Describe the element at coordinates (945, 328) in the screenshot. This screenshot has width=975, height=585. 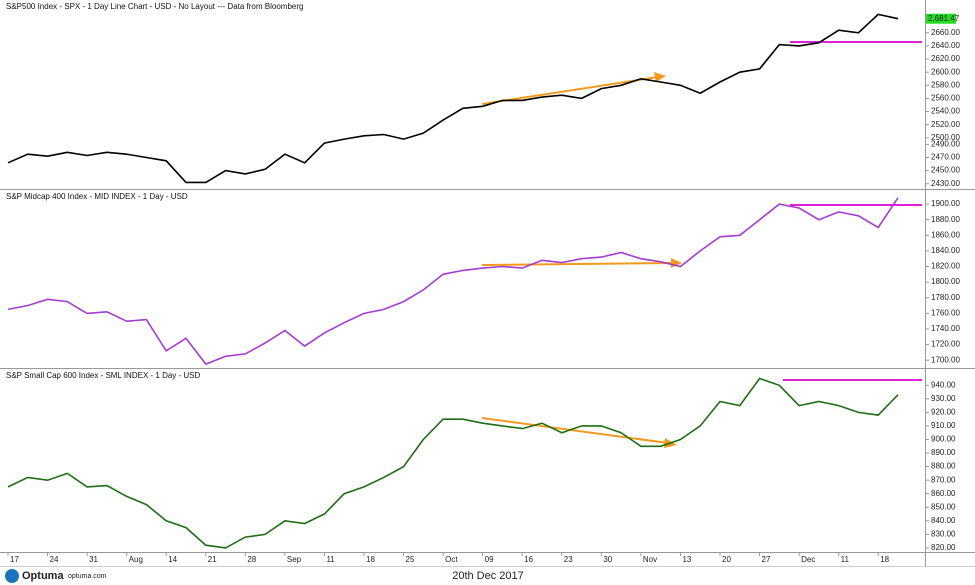
I see `y-tick-label: 1740.00` at that location.